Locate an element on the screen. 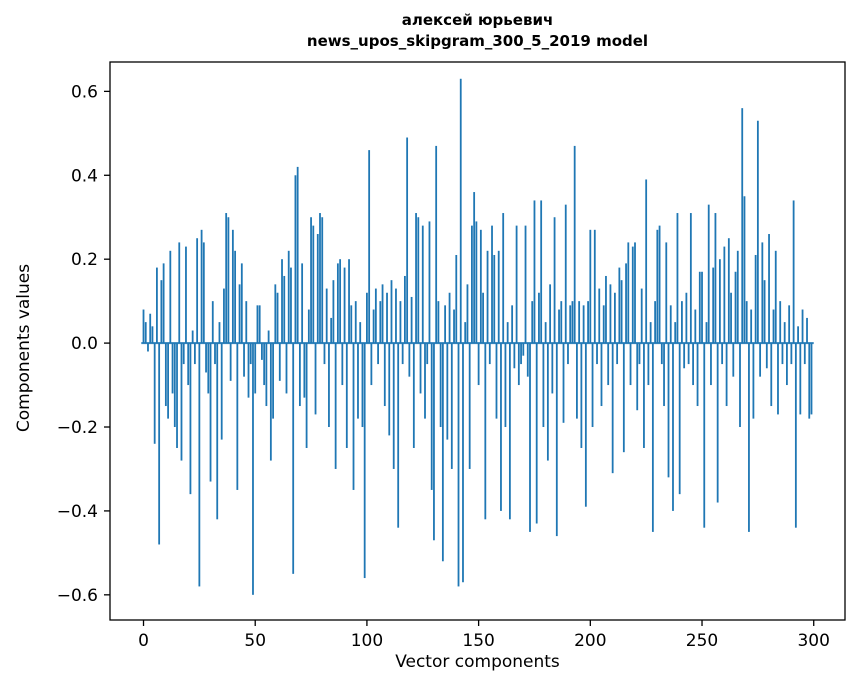 The image size is (867, 696). chart-title-line2: news_upos_skipgram_300_5_2019 model is located at coordinates (477, 41).